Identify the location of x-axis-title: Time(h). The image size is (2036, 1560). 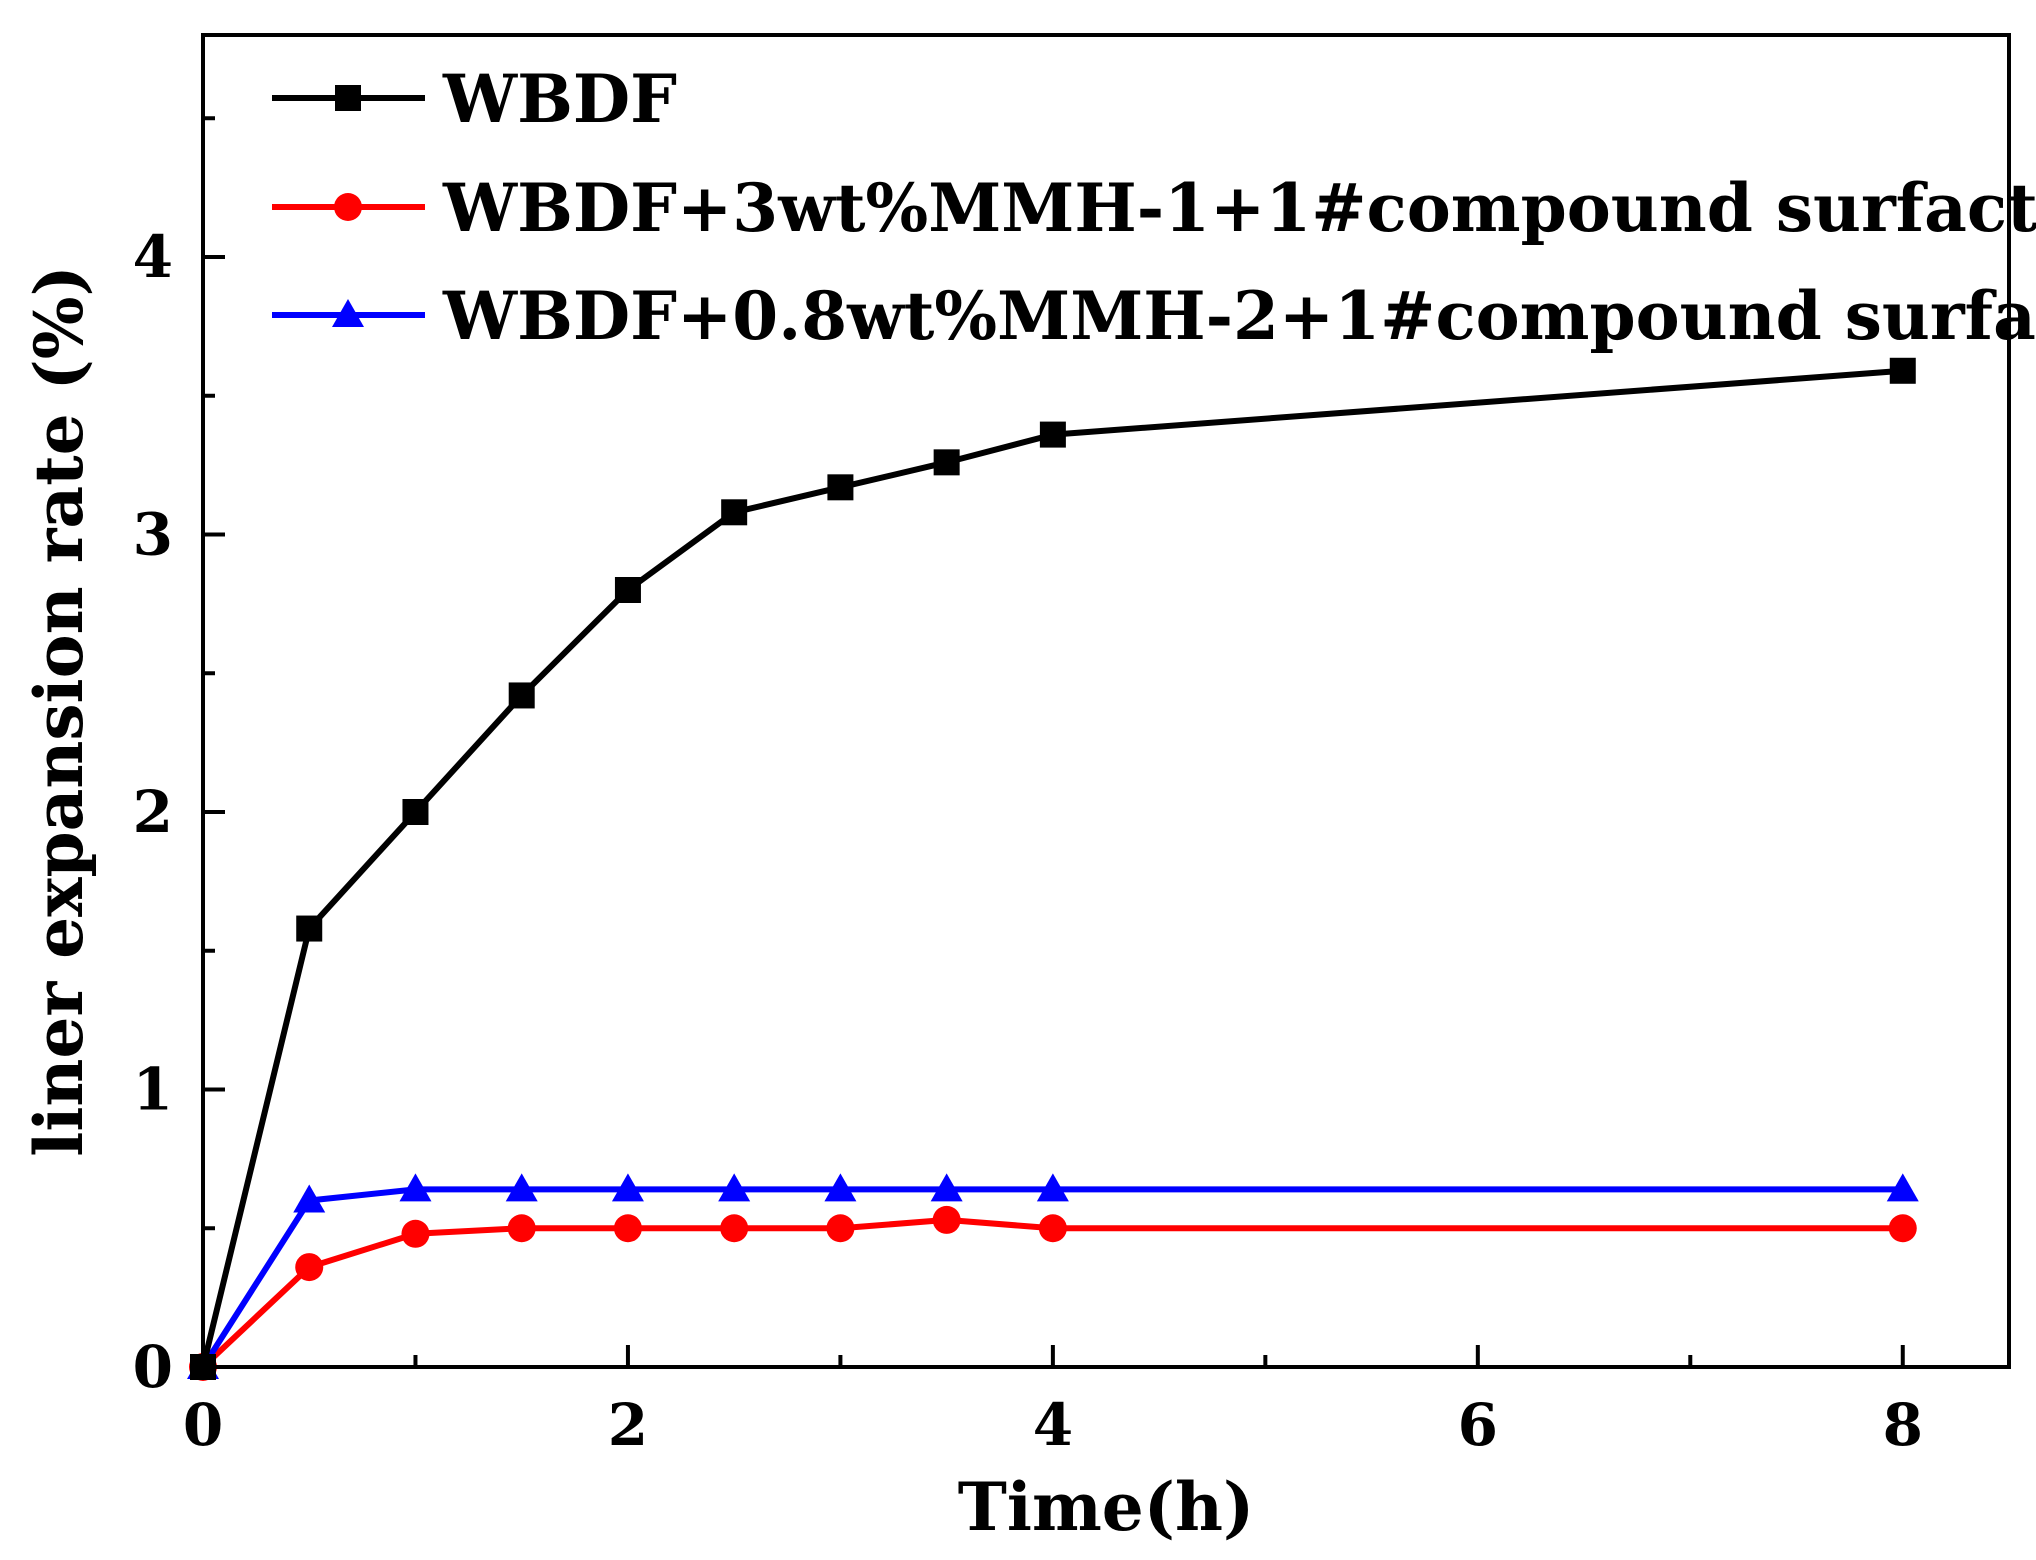
(1106, 1507).